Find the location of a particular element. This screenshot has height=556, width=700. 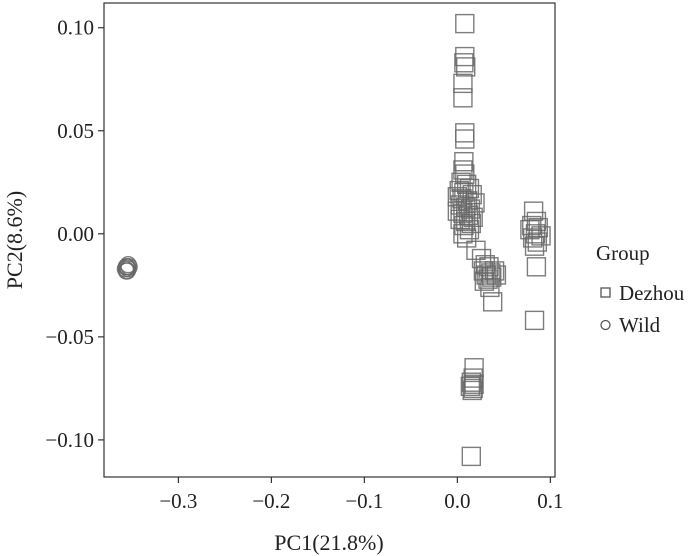

data-point-wild is located at coordinates (127, 267).